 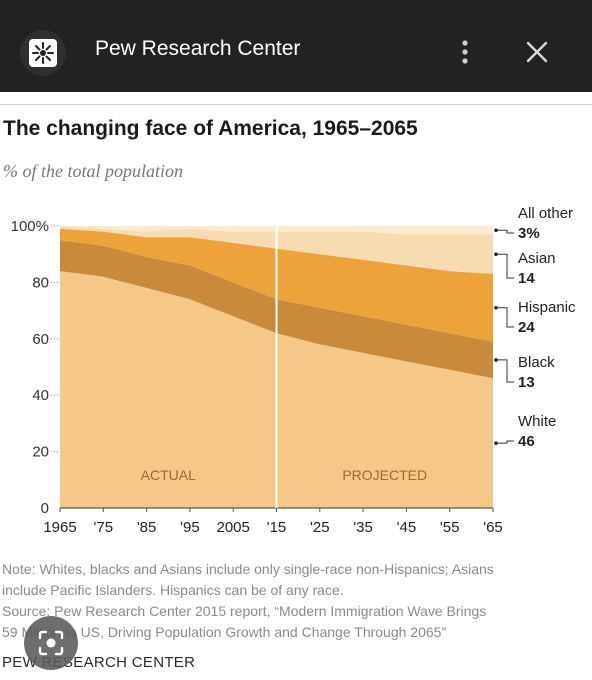 I want to click on close-icon, so click(x=537, y=52).